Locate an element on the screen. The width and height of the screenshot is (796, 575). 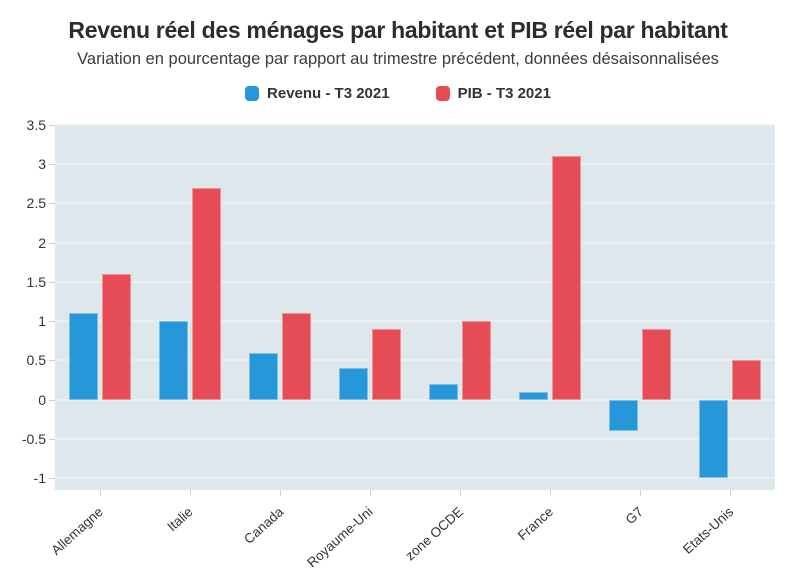
y-axis-label: 1.5 is located at coordinates (36, 281).